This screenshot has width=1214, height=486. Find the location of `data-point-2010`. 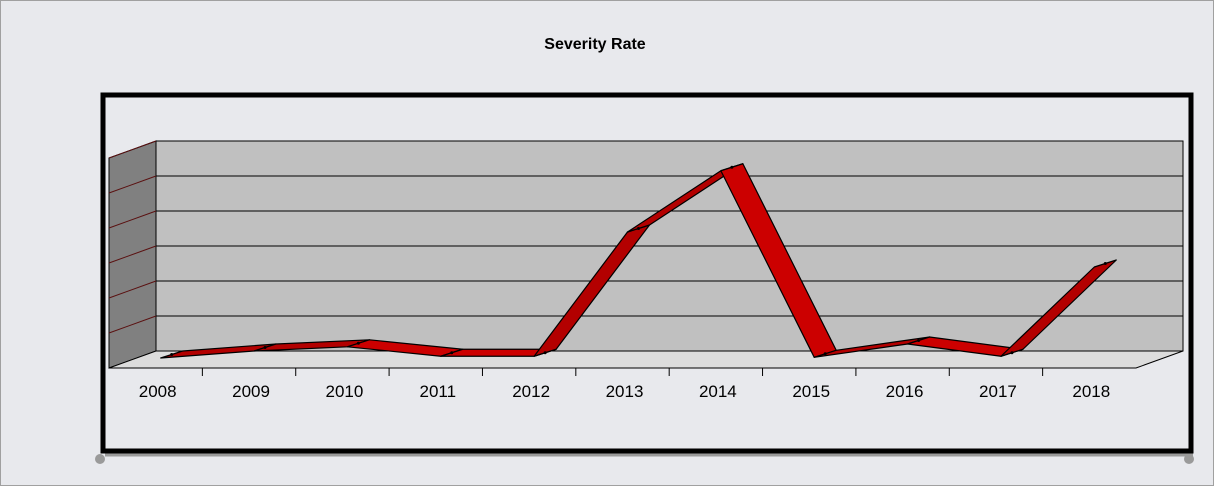

data-point-2010 is located at coordinates (358, 343).